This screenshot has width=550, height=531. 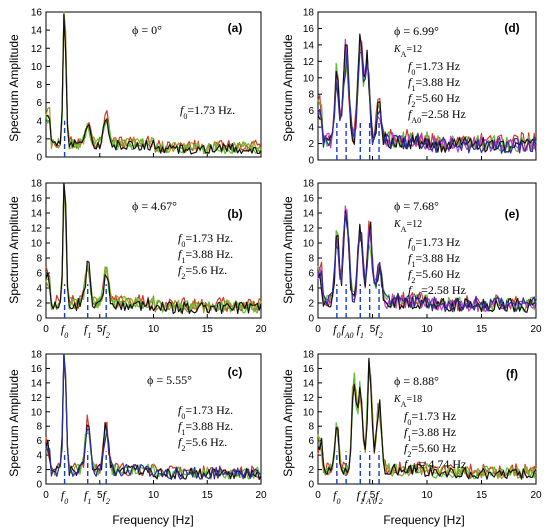 What do you see at coordinates (416, 381) in the screenshot?
I see `phi-label: ϕ = 8.88°` at bounding box center [416, 381].